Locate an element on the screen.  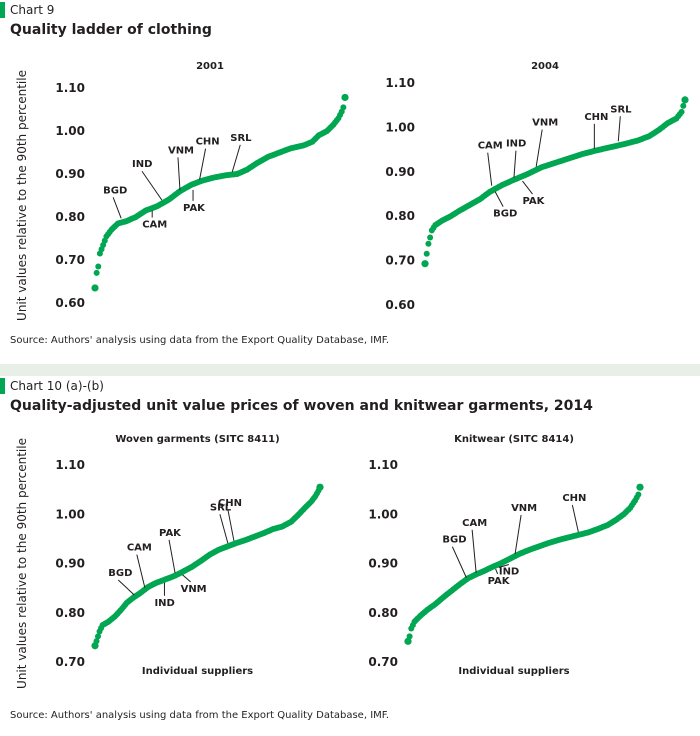
panel-title: 2004 is located at coordinates (545, 66).